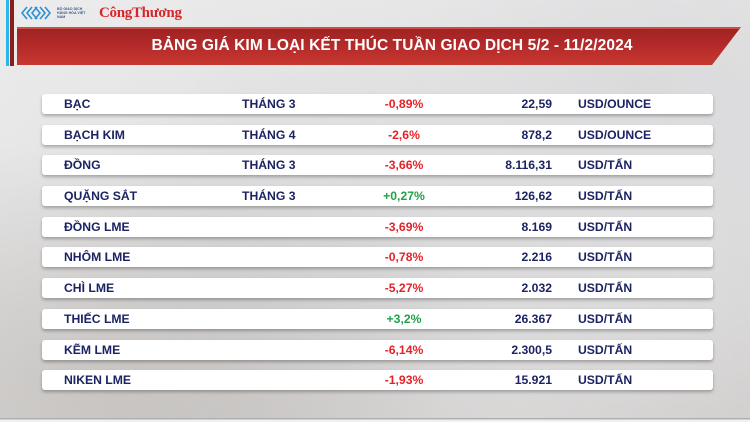 Image resolution: width=750 pixels, height=422 pixels. I want to click on price-value: 878,2, so click(537, 134).